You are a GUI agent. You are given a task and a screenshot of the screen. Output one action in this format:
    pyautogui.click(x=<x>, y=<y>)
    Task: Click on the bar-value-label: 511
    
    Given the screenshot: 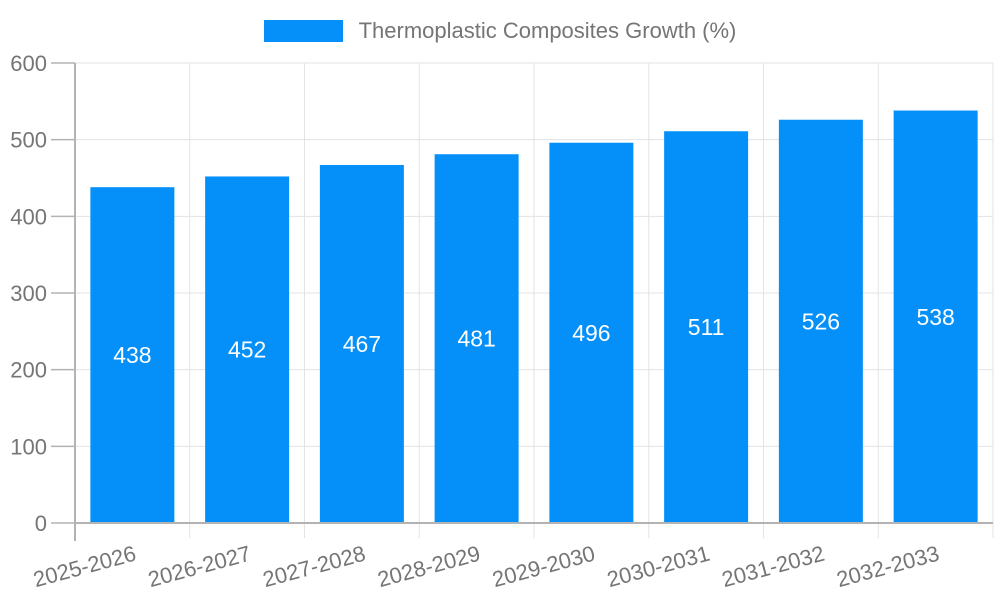 What is the action you would take?
    pyautogui.click(x=706, y=327)
    